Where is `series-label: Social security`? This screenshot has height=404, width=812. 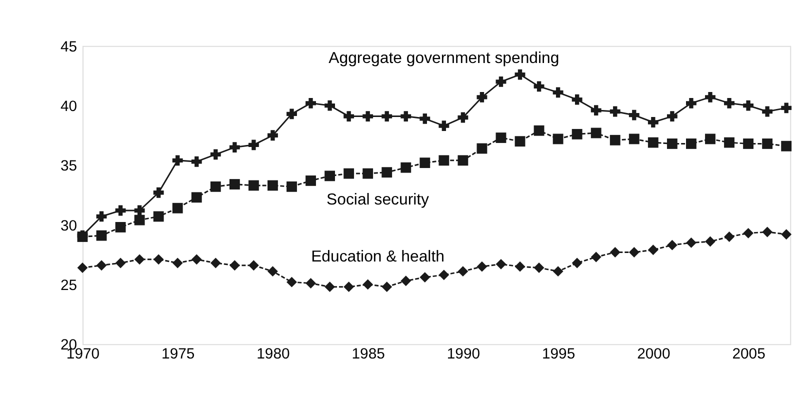
series-label: Social security is located at coordinates (378, 199).